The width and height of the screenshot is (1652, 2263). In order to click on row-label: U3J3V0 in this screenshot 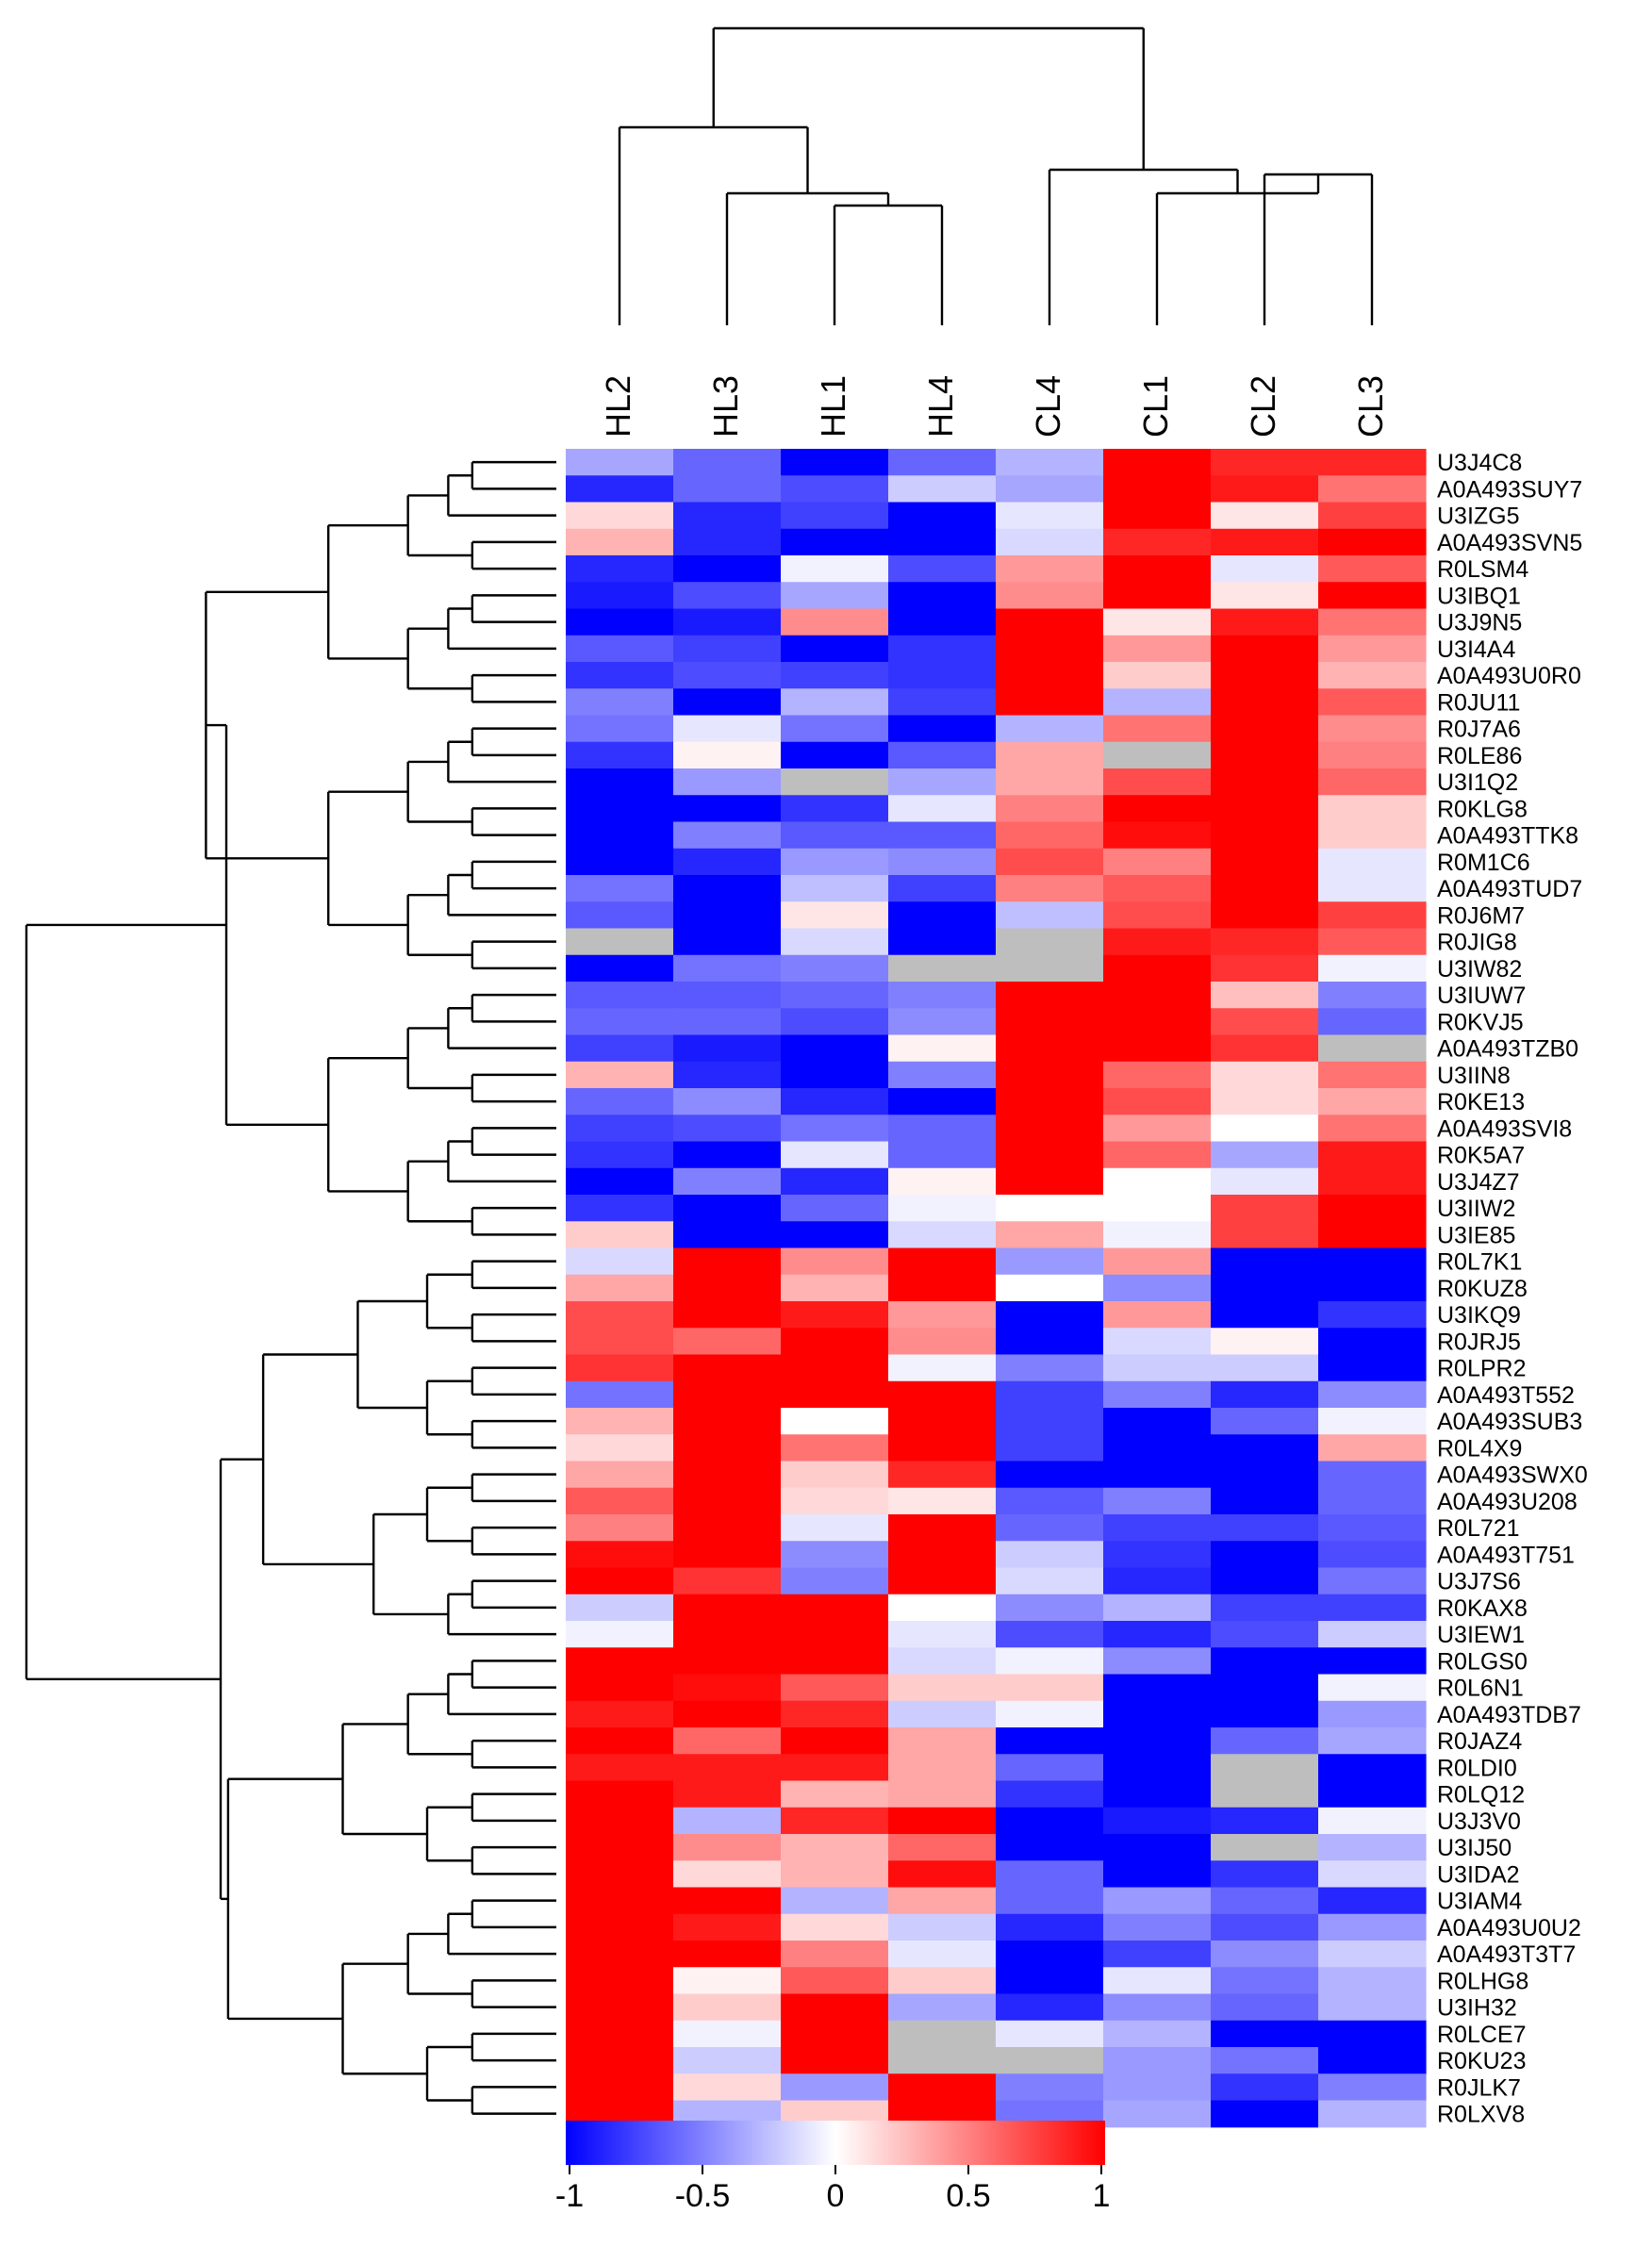, I will do `click(1479, 1822)`.